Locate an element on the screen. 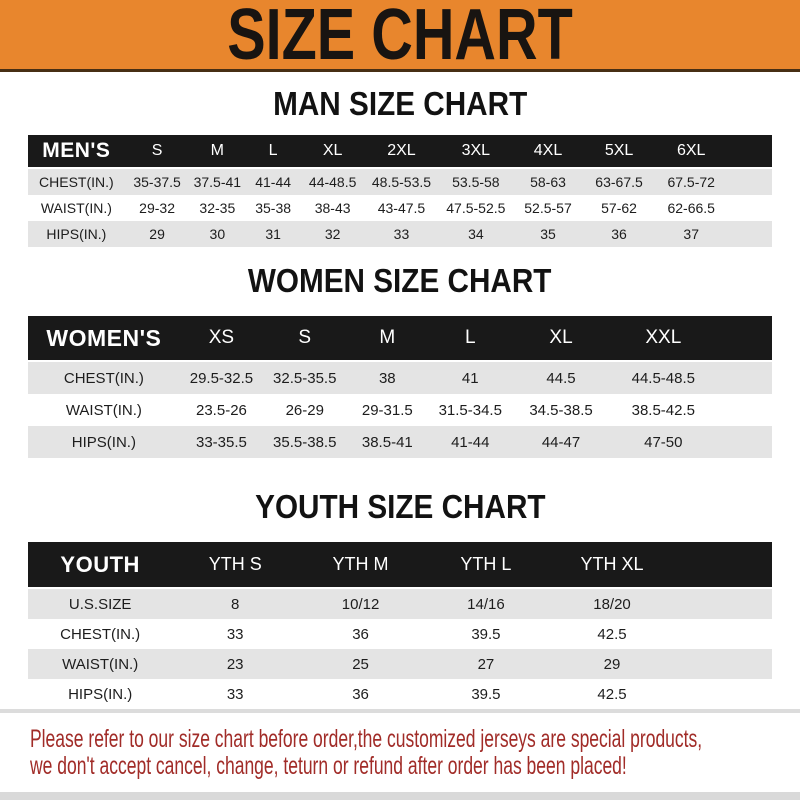 This screenshot has height=800, width=800. youth-col-header: YTH L is located at coordinates (486, 565).